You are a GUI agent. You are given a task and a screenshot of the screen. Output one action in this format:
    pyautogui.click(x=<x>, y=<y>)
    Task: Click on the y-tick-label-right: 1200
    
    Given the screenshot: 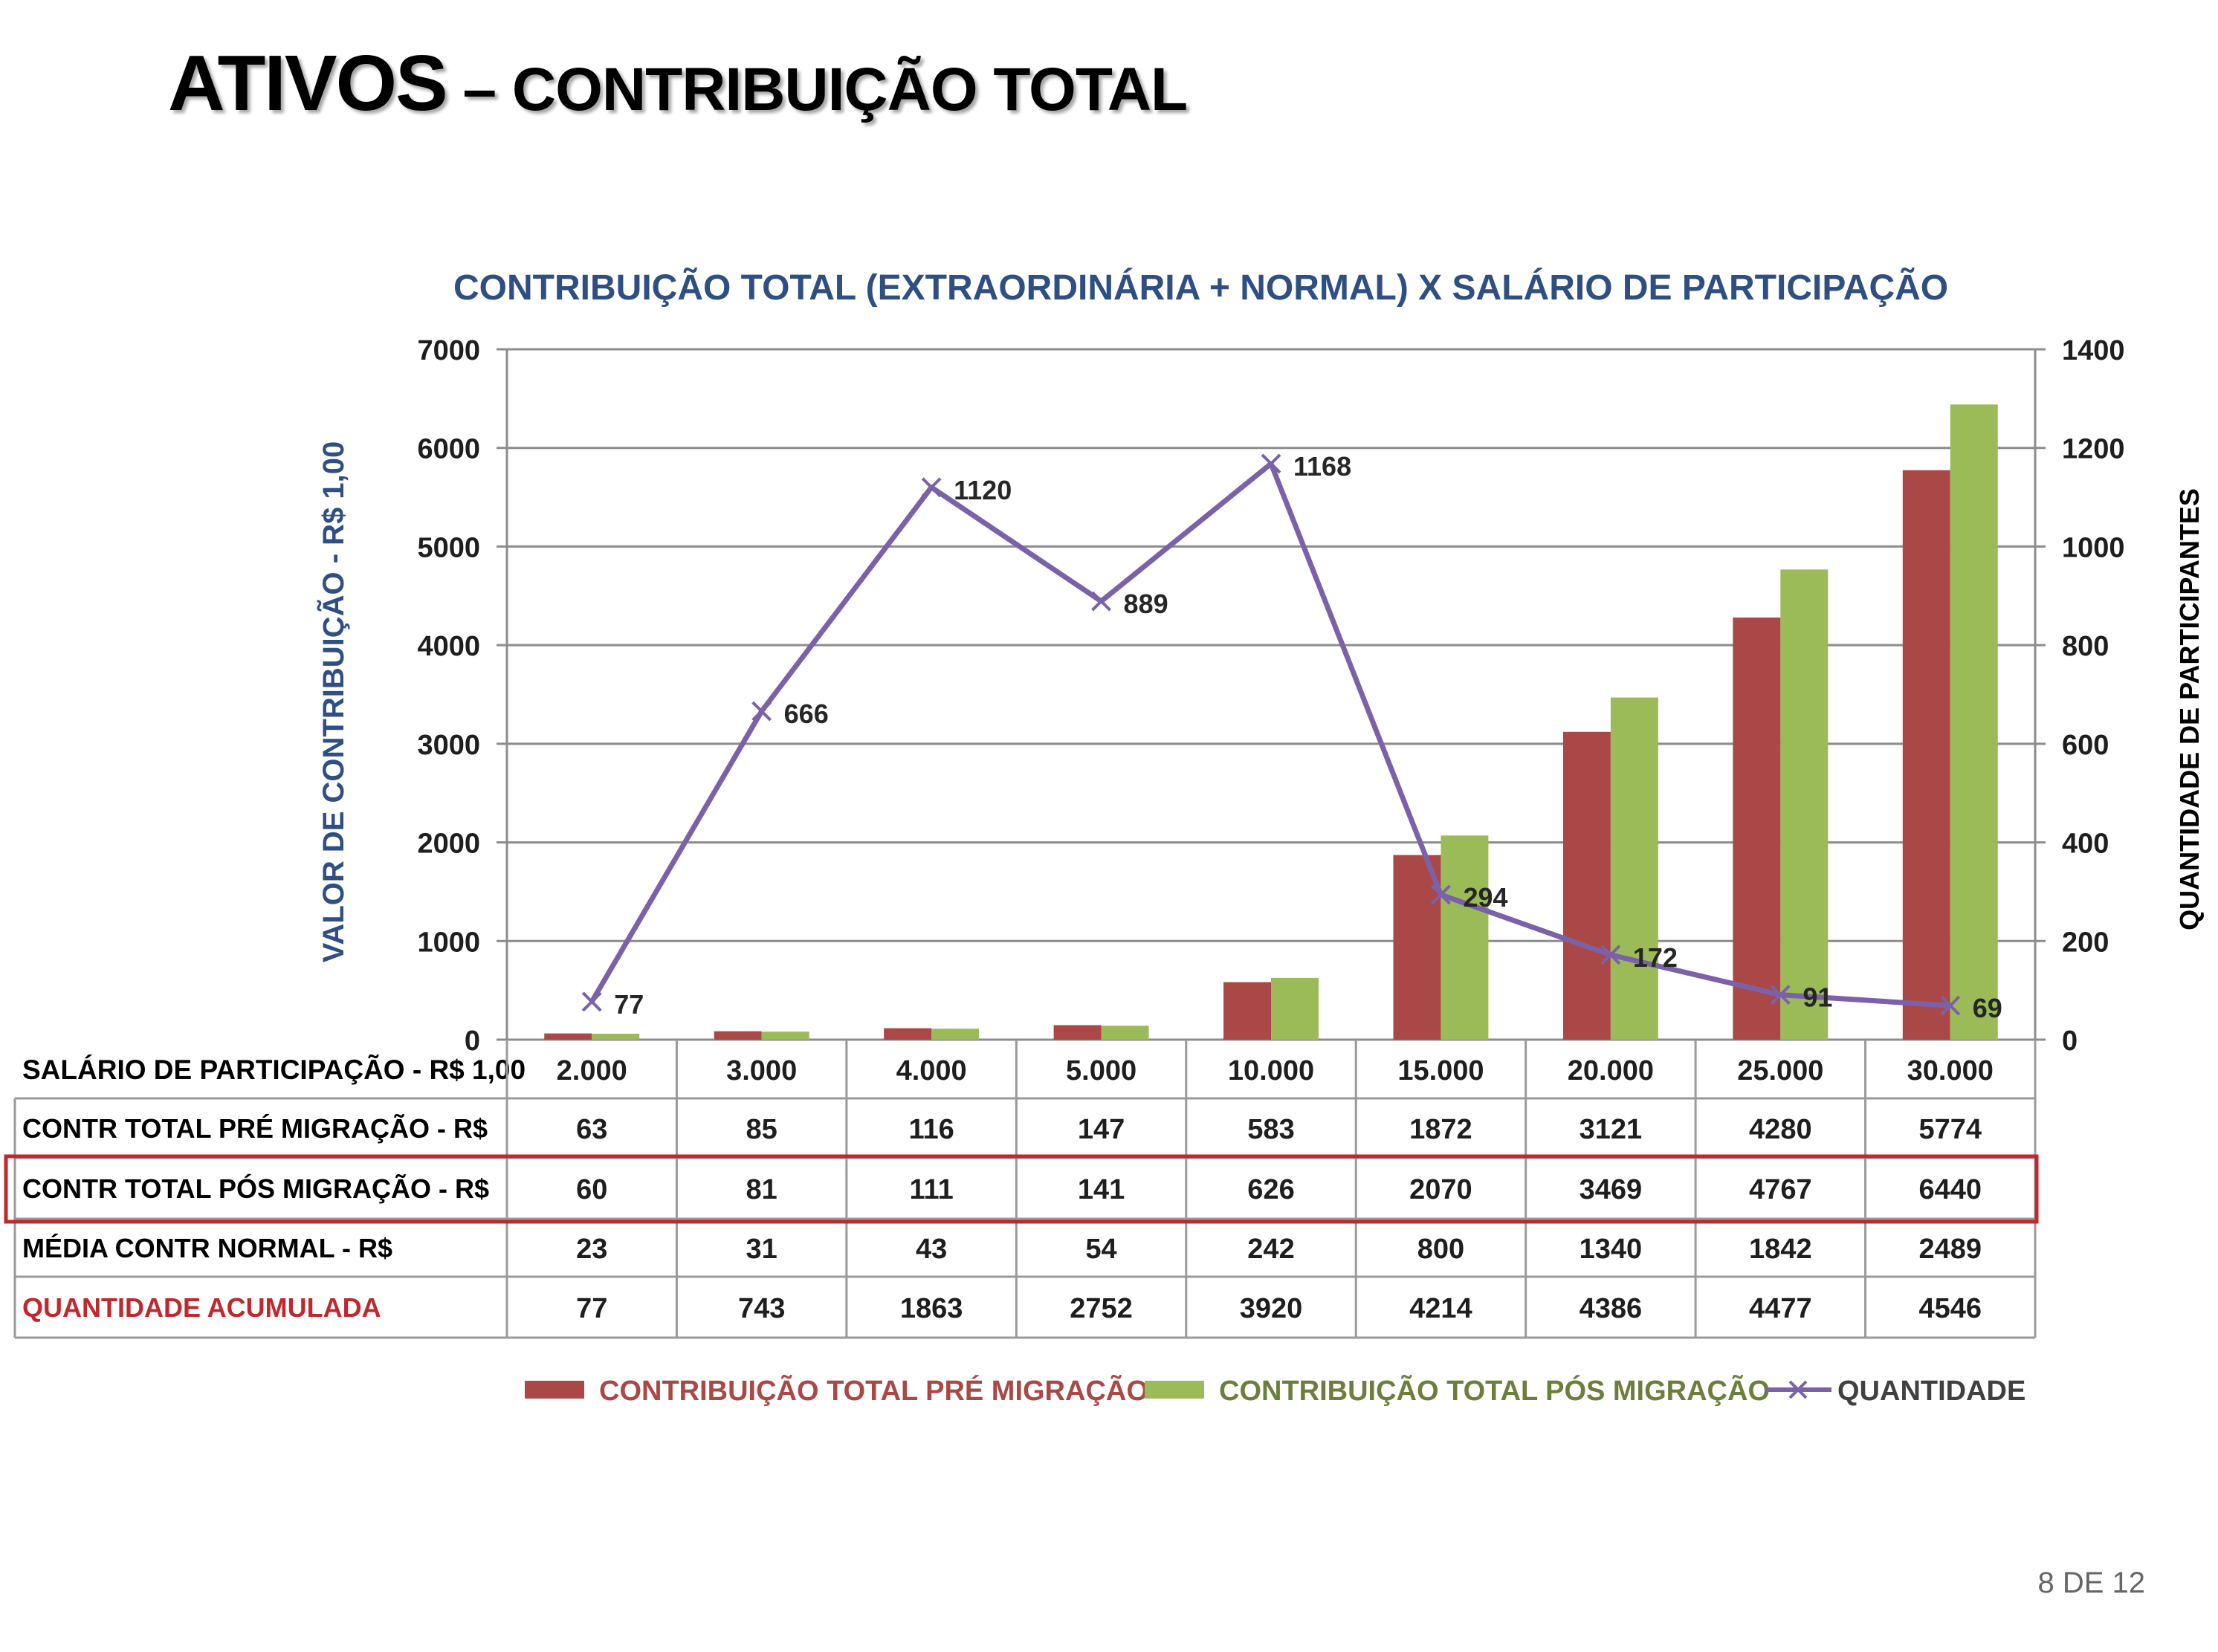 What is the action you would take?
    pyautogui.click(x=2093, y=449)
    